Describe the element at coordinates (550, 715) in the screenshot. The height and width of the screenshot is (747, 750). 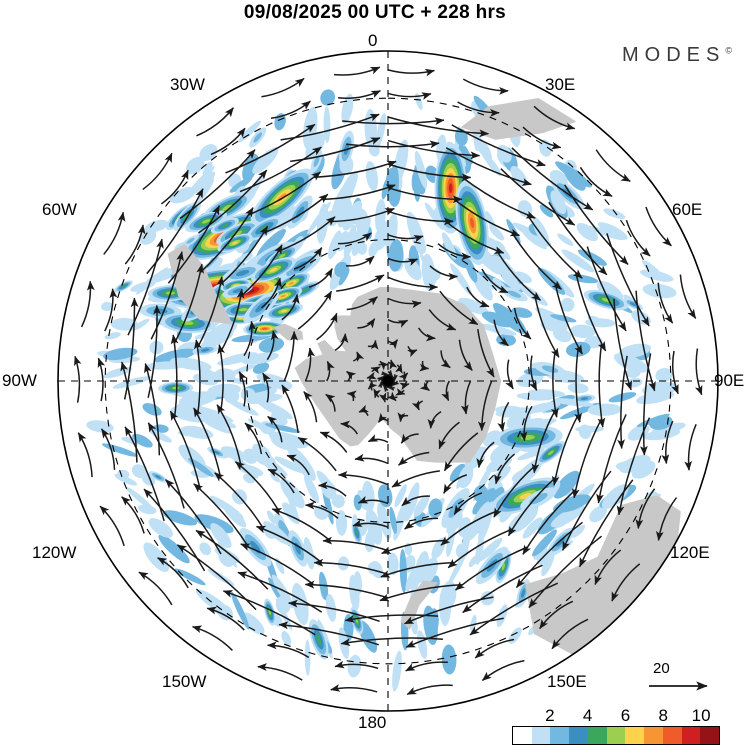
I see `colorbar-tick-label: 2` at that location.